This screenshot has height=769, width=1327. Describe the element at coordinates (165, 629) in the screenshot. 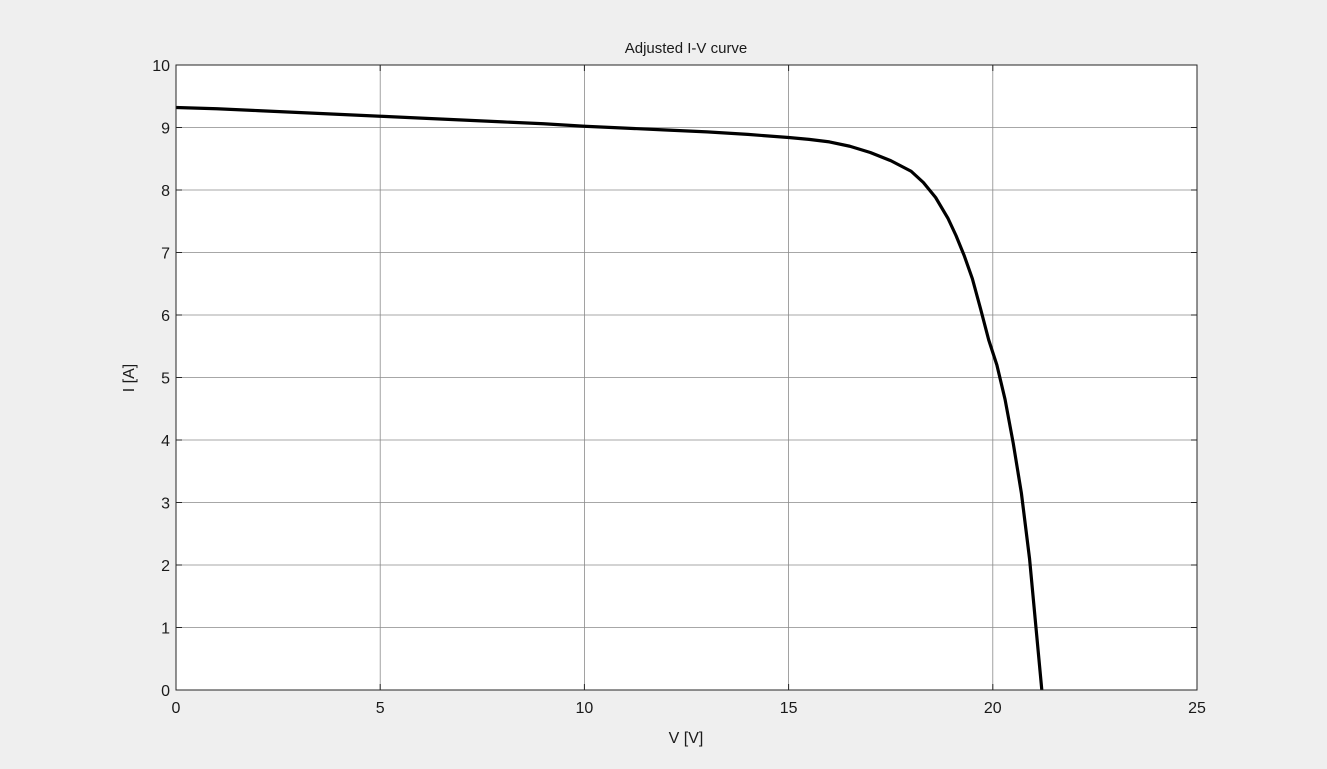

I see `y-tick-label: 1` at that location.